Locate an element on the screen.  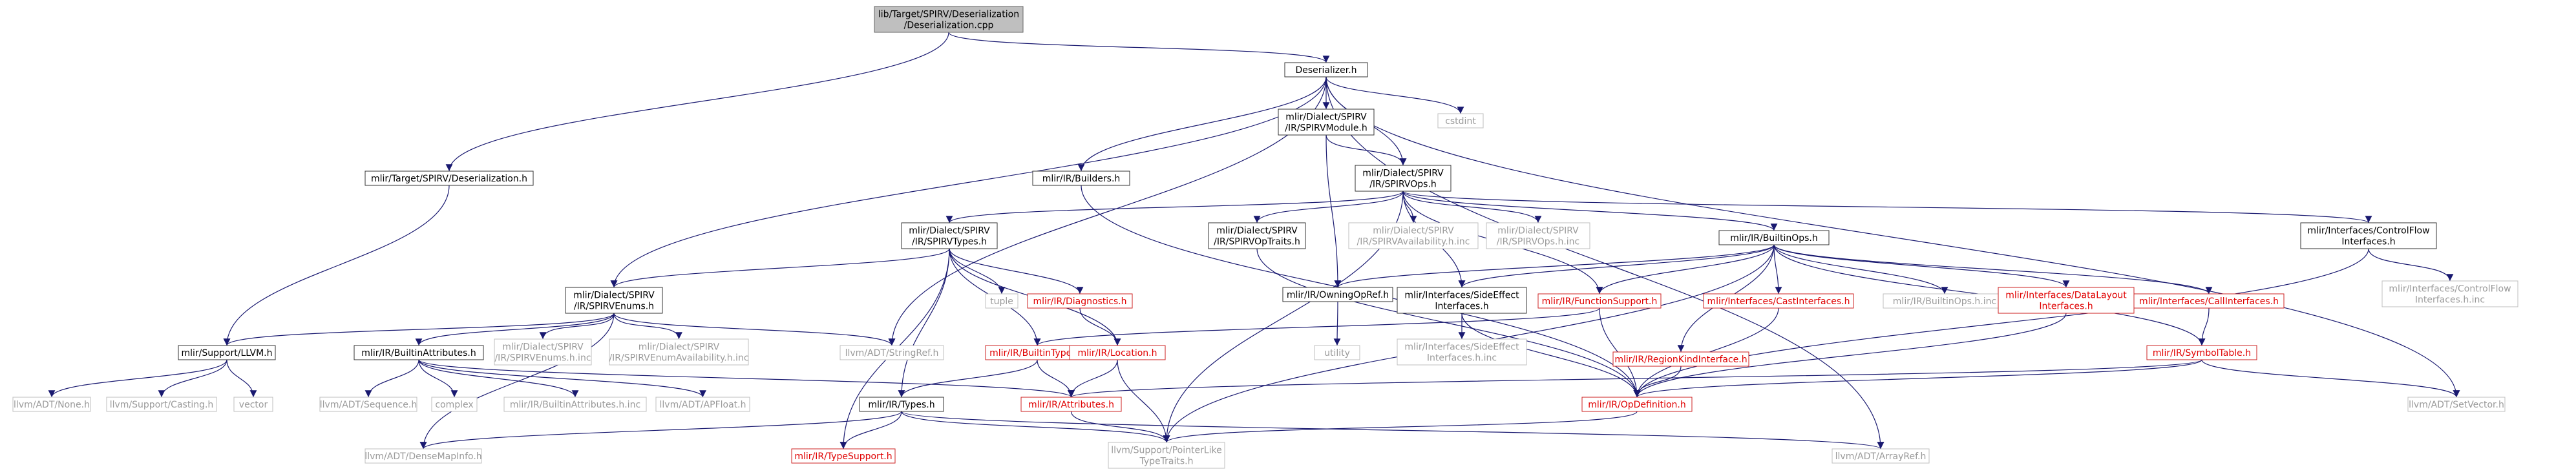
node-deser-h: Deserializer.h is located at coordinates (1326, 70).